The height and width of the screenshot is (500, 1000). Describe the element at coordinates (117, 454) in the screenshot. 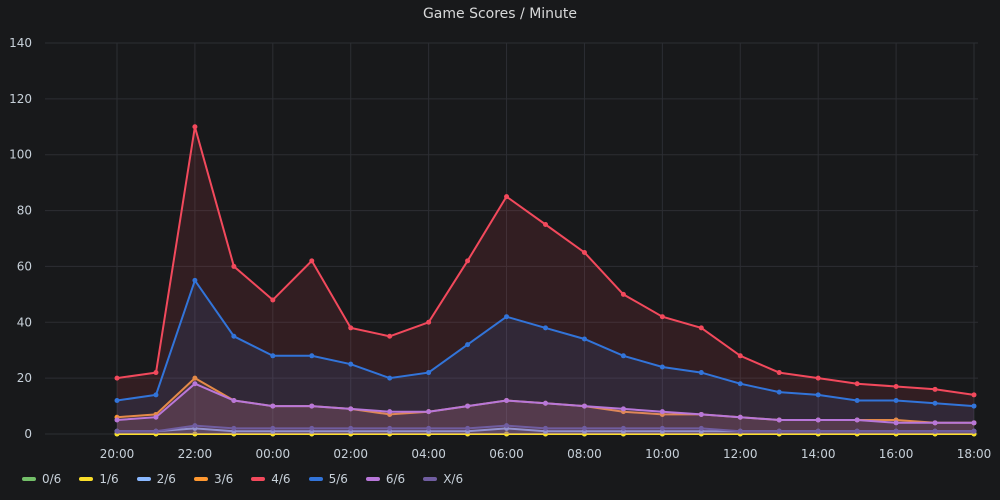

I see `x-tick-label: 20:00` at that location.